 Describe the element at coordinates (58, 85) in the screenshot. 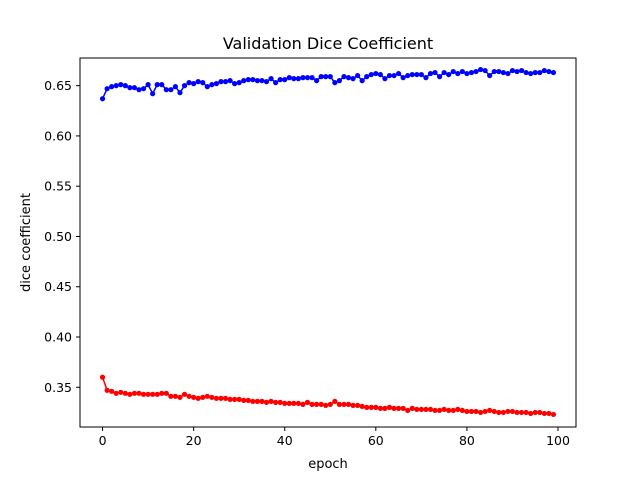

I see `y-tick-label: 0.65` at that location.